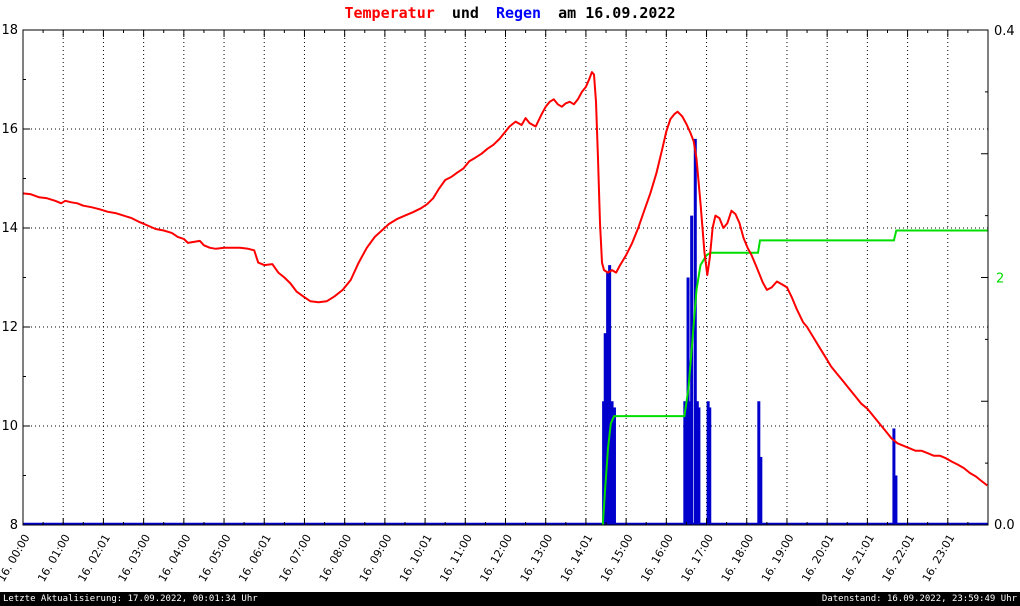 The image size is (1020, 606). What do you see at coordinates (9, 228) in the screenshot?
I see `y-left-tick-label: 14` at bounding box center [9, 228].